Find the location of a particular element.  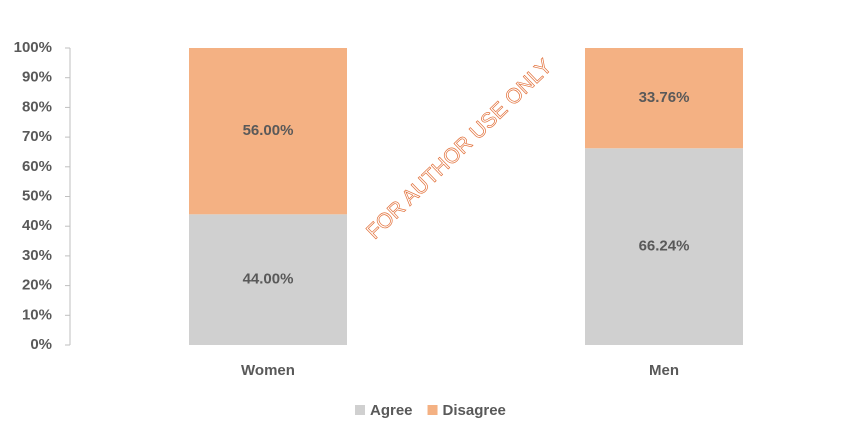

data-label: 66.24% is located at coordinates (664, 246).